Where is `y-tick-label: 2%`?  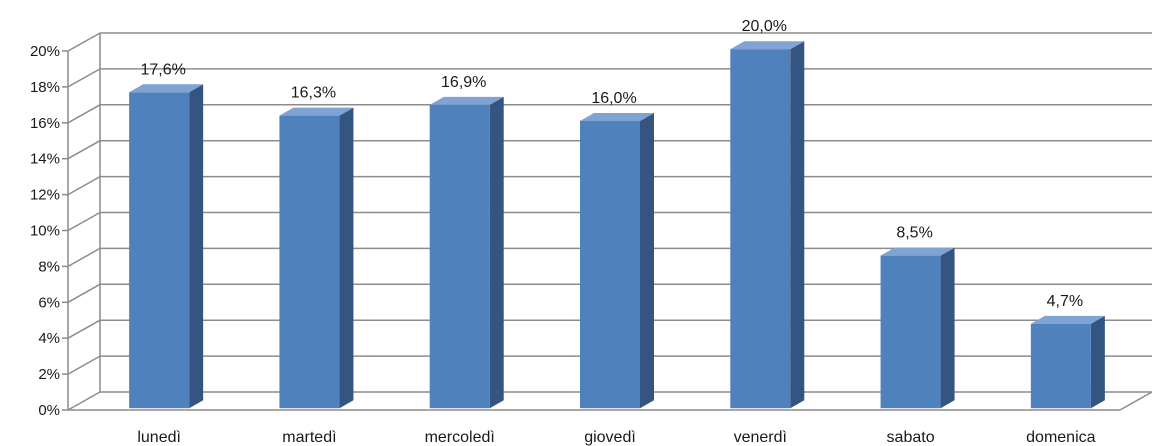
y-tick-label: 2% is located at coordinates (49, 374).